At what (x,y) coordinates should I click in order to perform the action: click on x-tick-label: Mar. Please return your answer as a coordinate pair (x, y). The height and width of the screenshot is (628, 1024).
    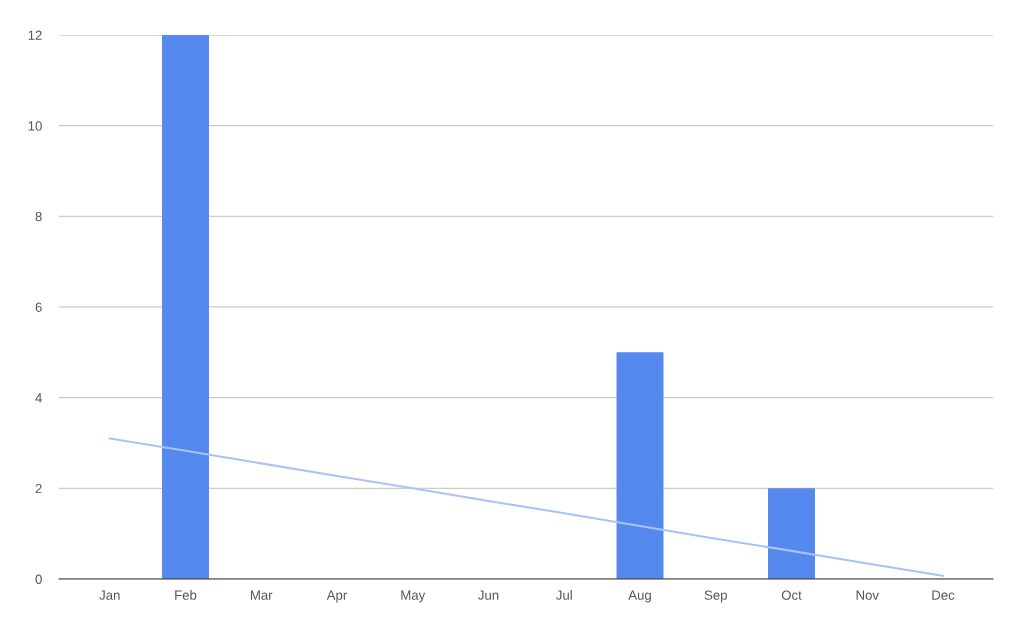
    Looking at the image, I should click on (261, 595).